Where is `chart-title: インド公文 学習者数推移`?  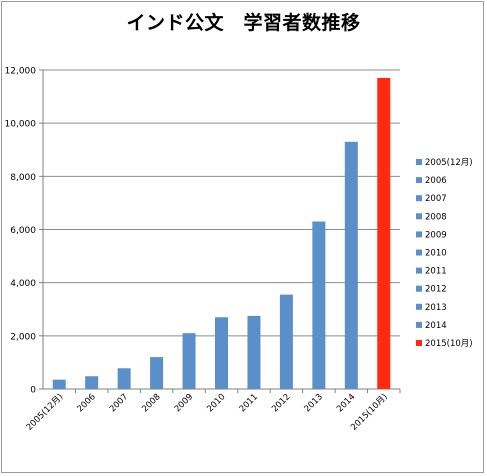
chart-title: インド公文 学習者数推移 is located at coordinates (243, 23).